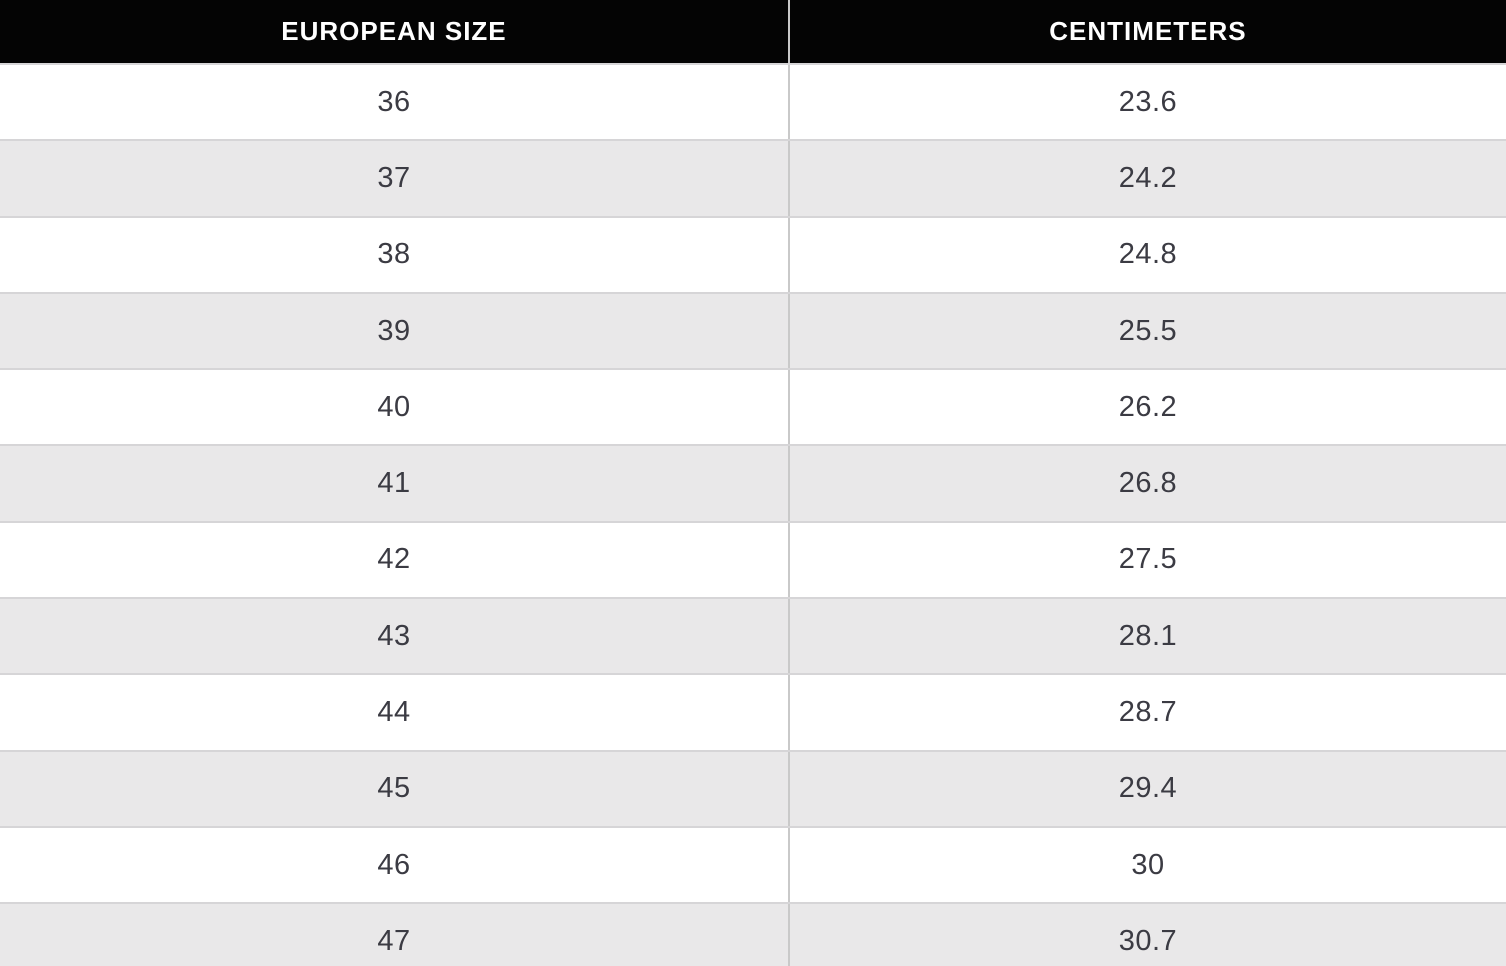  I want to click on centimeters-cell: 27.5, so click(1146, 560).